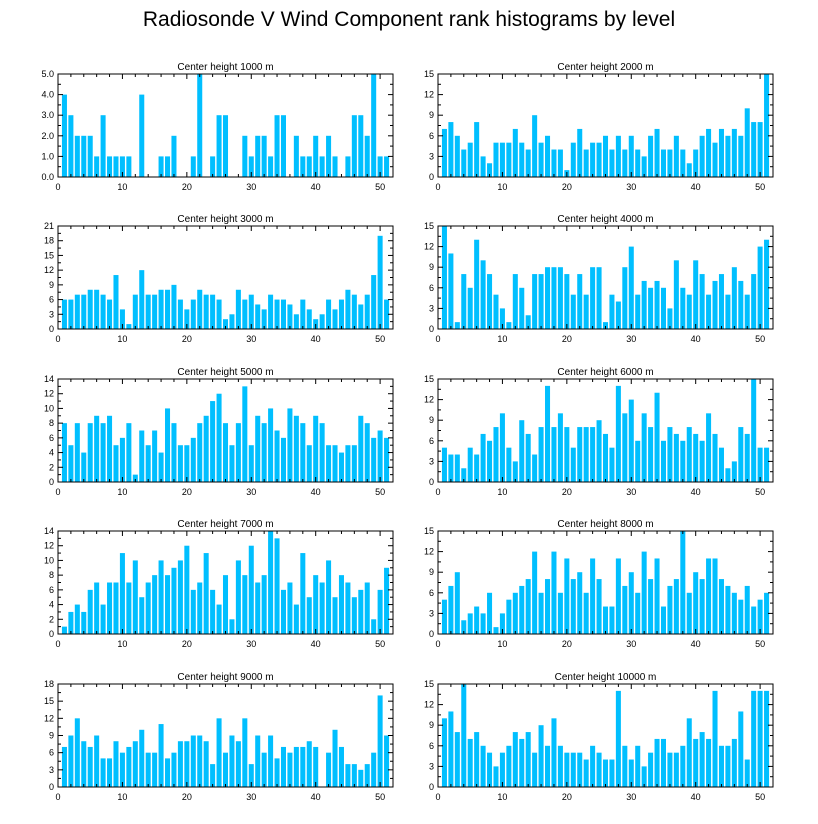 The width and height of the screenshot is (818, 824). Describe the element at coordinates (431, 613) in the screenshot. I see `y-tick-label: 3` at that location.